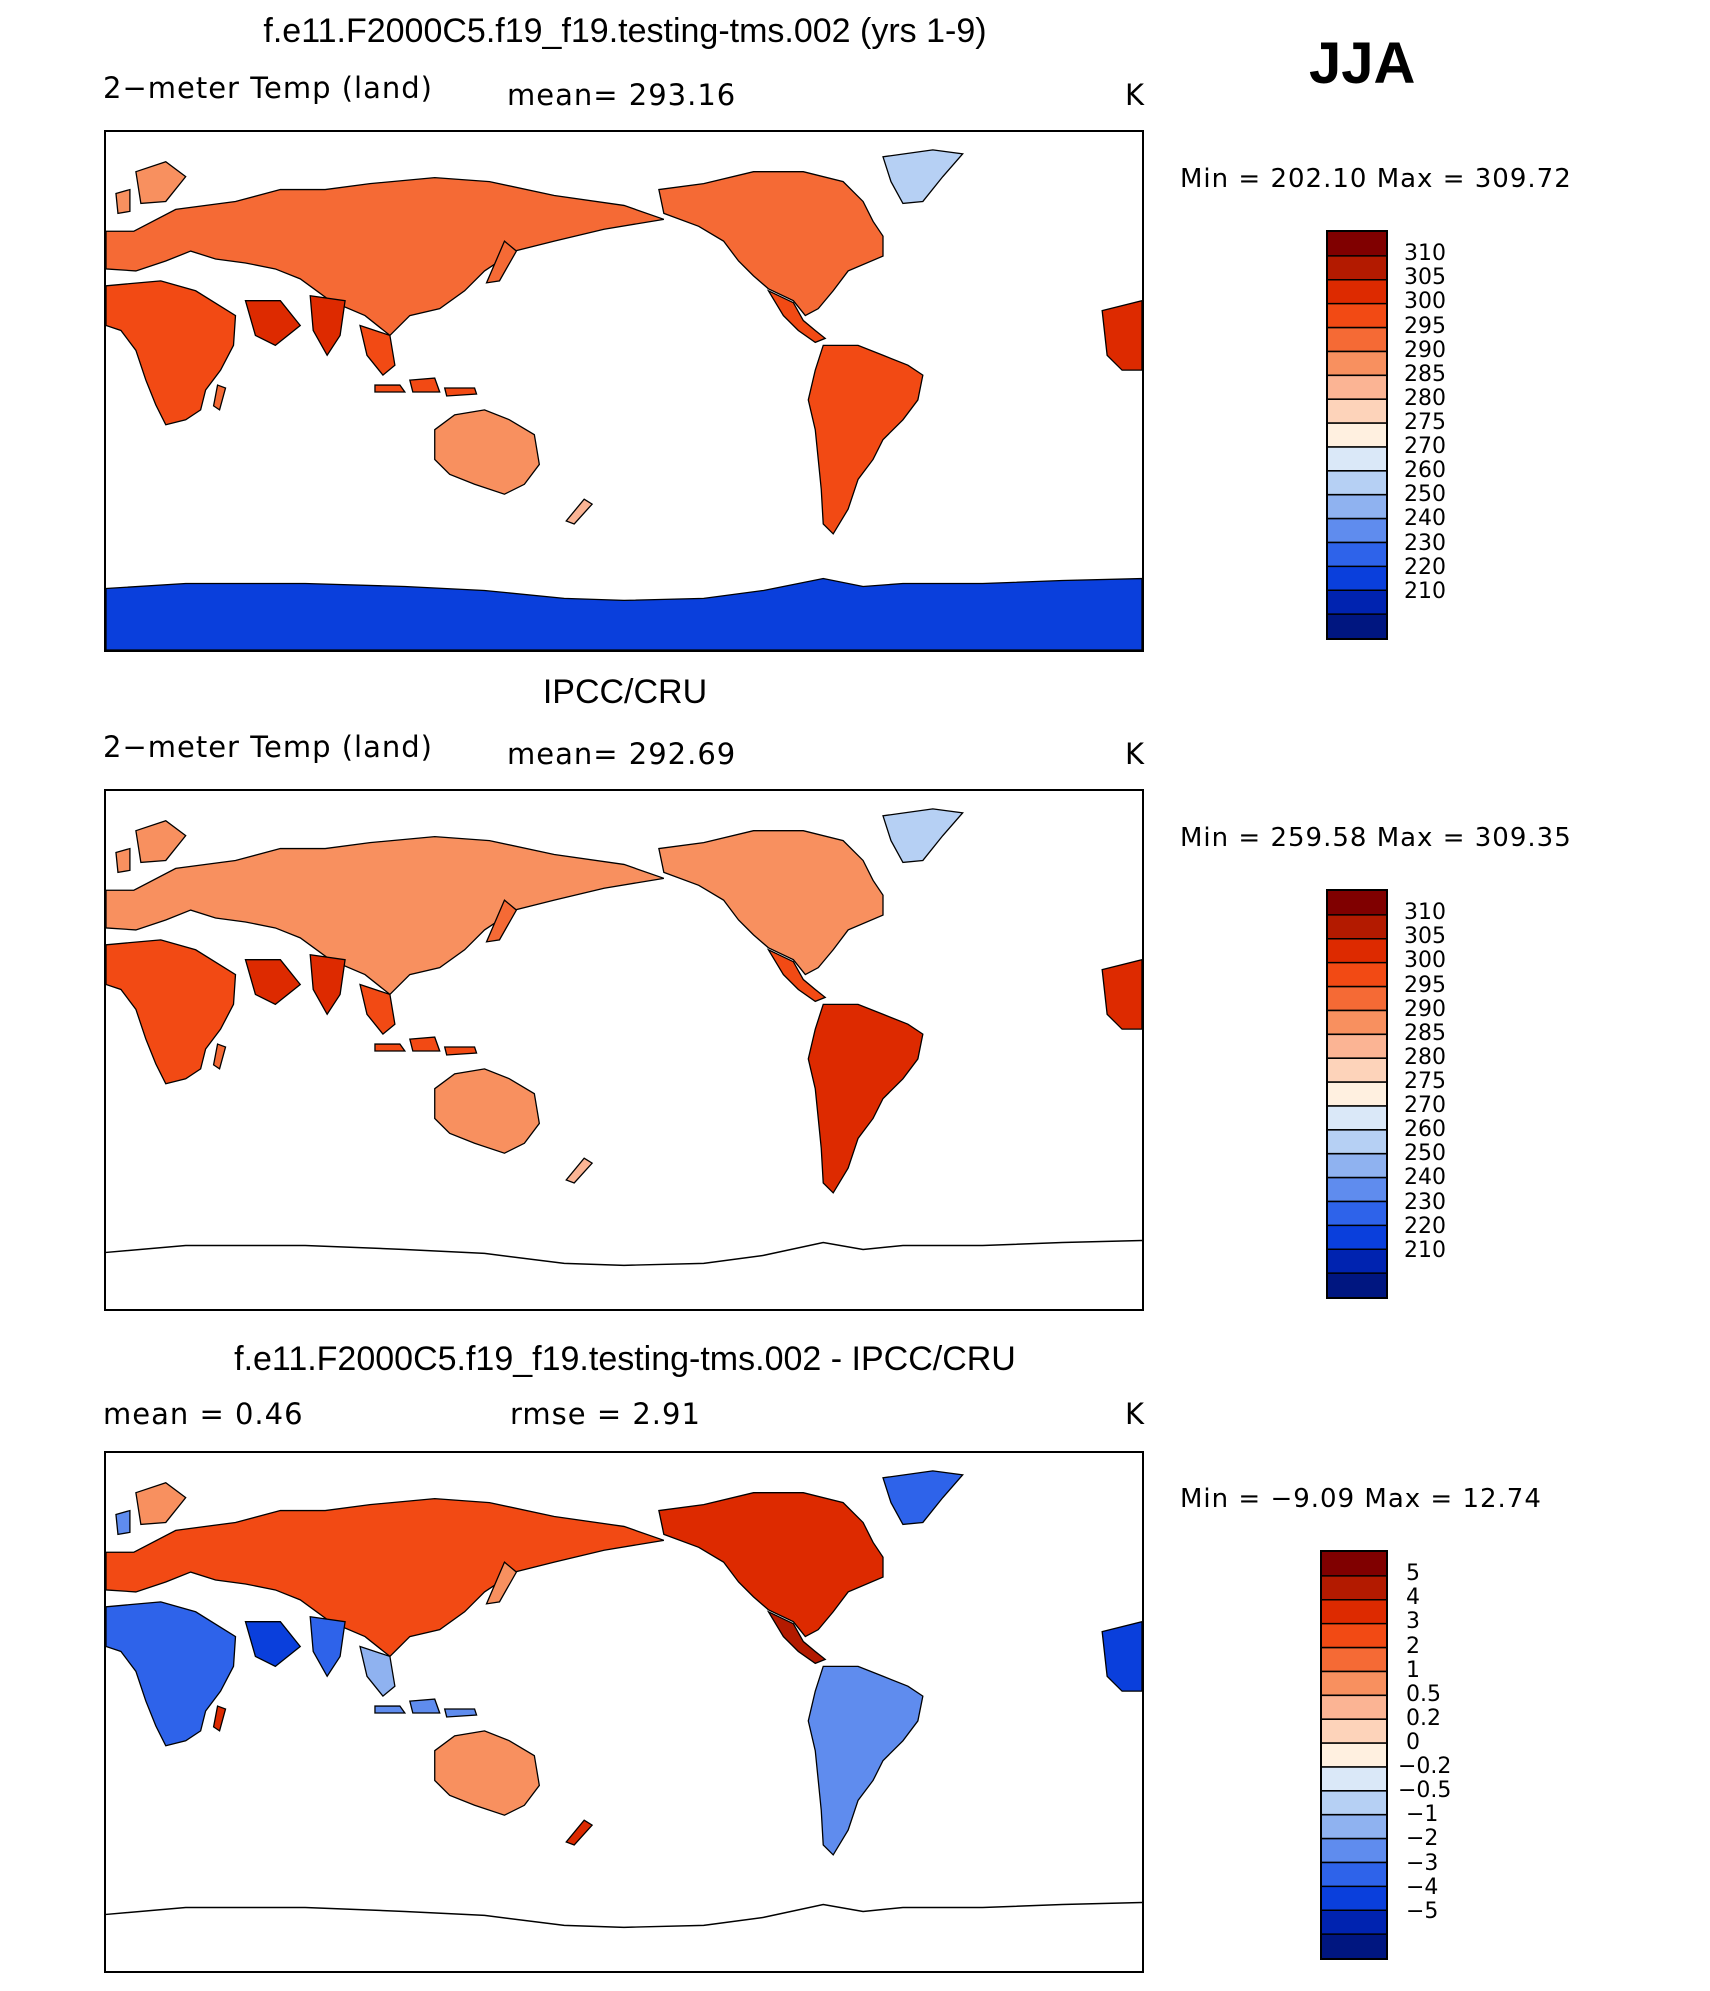 Image resolution: width=1710 pixels, height=1991 pixels. What do you see at coordinates (487, 452) in the screenshot?
I see `land-australia` at bounding box center [487, 452].